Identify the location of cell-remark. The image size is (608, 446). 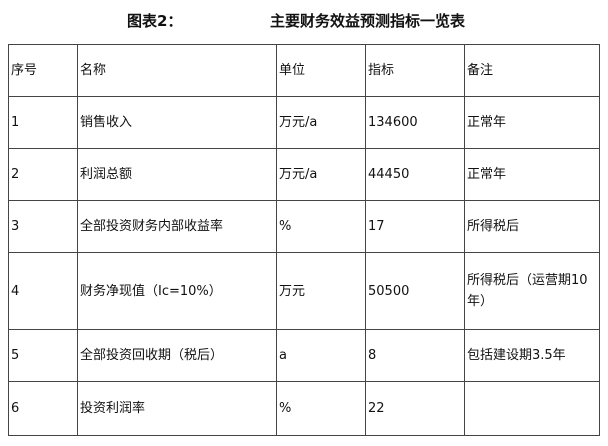
(532, 408).